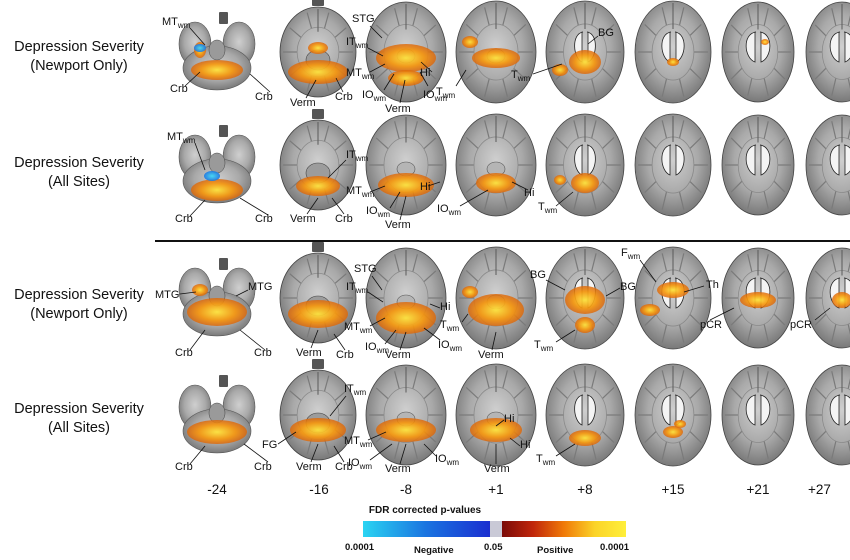  Describe the element at coordinates (79, 56) in the screenshot. I see `row-label: Depression Severity (Newport Only)` at that location.